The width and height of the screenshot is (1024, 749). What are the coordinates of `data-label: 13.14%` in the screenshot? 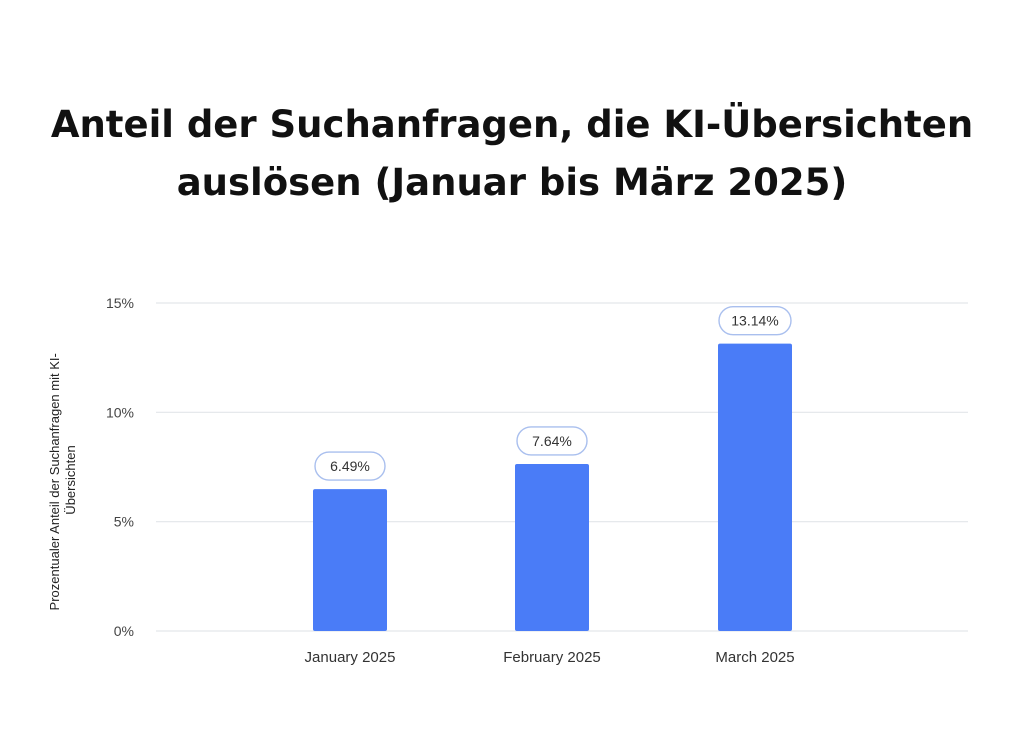 It's located at (754, 321).